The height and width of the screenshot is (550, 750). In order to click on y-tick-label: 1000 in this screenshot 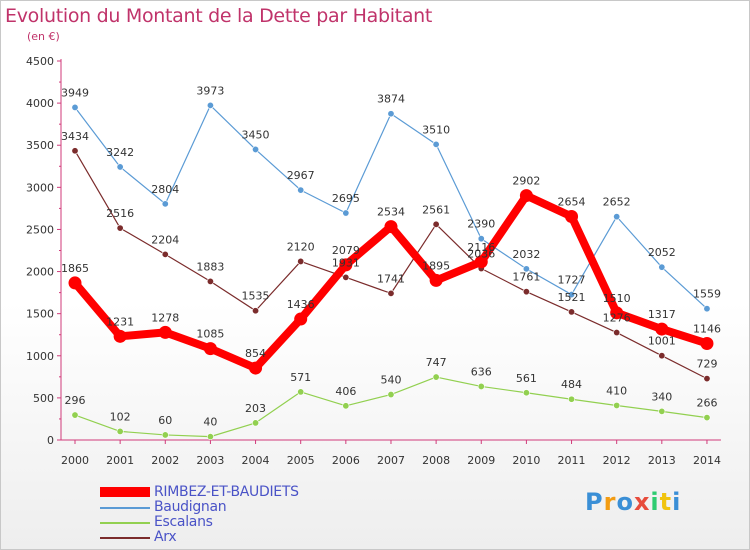, I will do `click(40, 356)`.